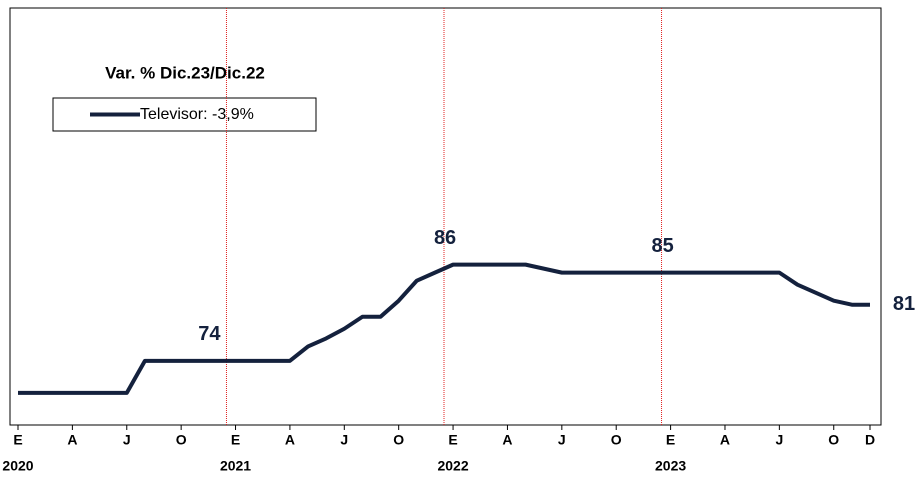  Describe the element at coordinates (670, 466) in the screenshot. I see `x-year-label: 2023` at that location.